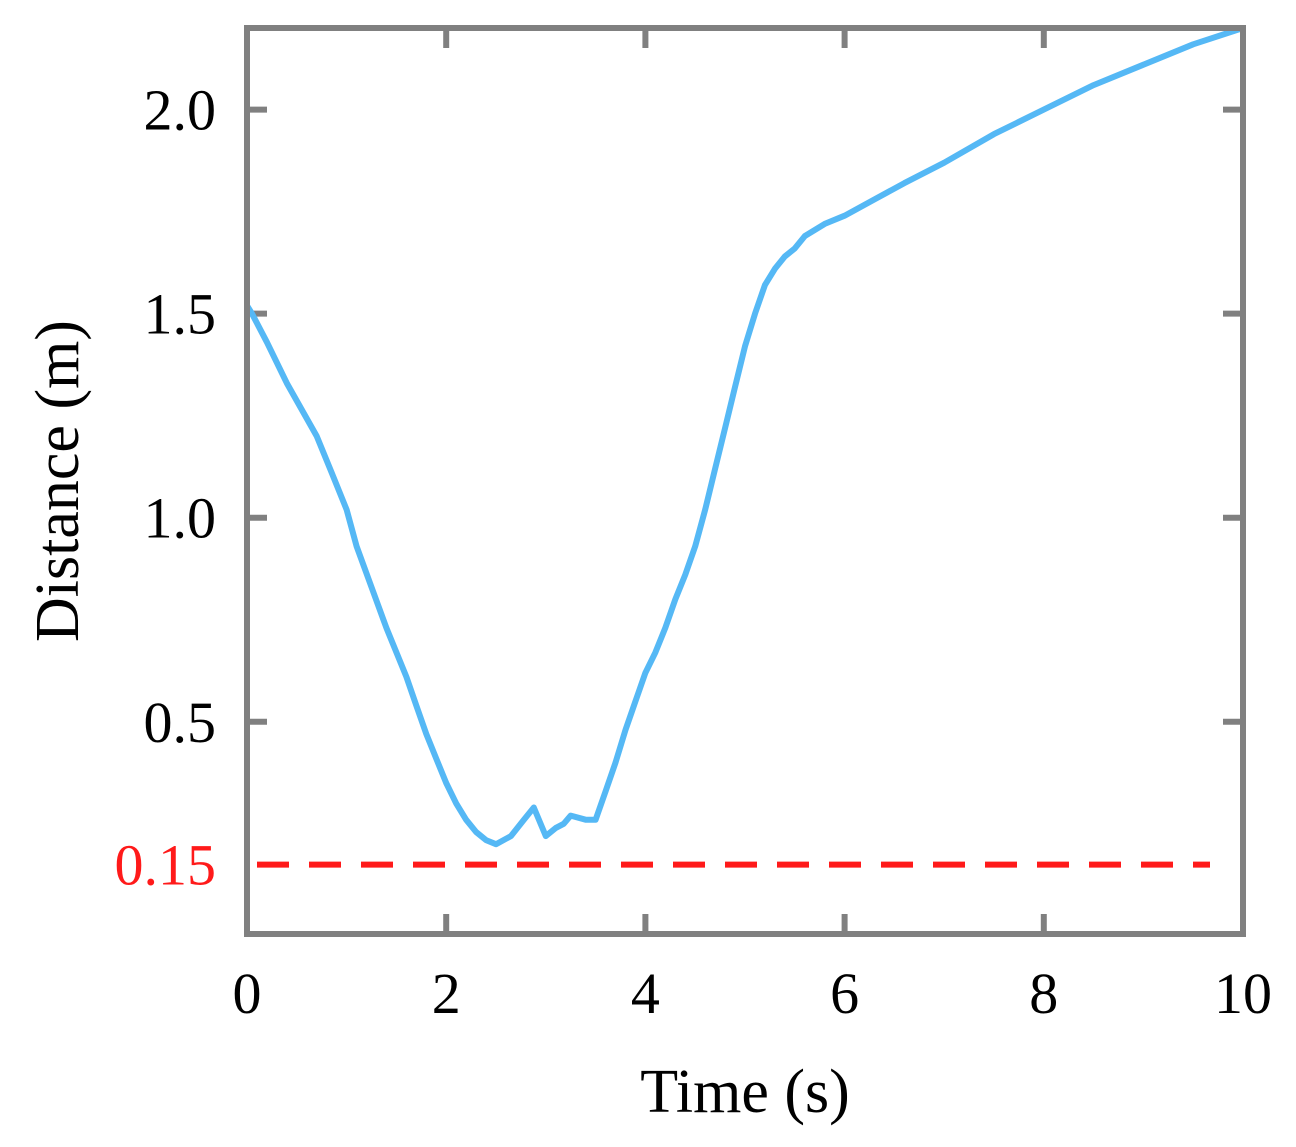 The height and width of the screenshot is (1147, 1296). What do you see at coordinates (446, 993) in the screenshot?
I see `x-tick-label: 2` at bounding box center [446, 993].